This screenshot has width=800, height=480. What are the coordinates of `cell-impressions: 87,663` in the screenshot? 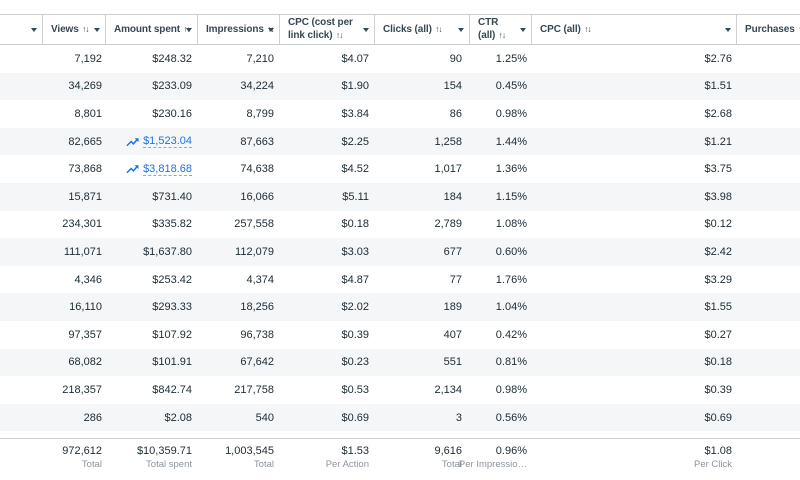 It's located at (257, 141).